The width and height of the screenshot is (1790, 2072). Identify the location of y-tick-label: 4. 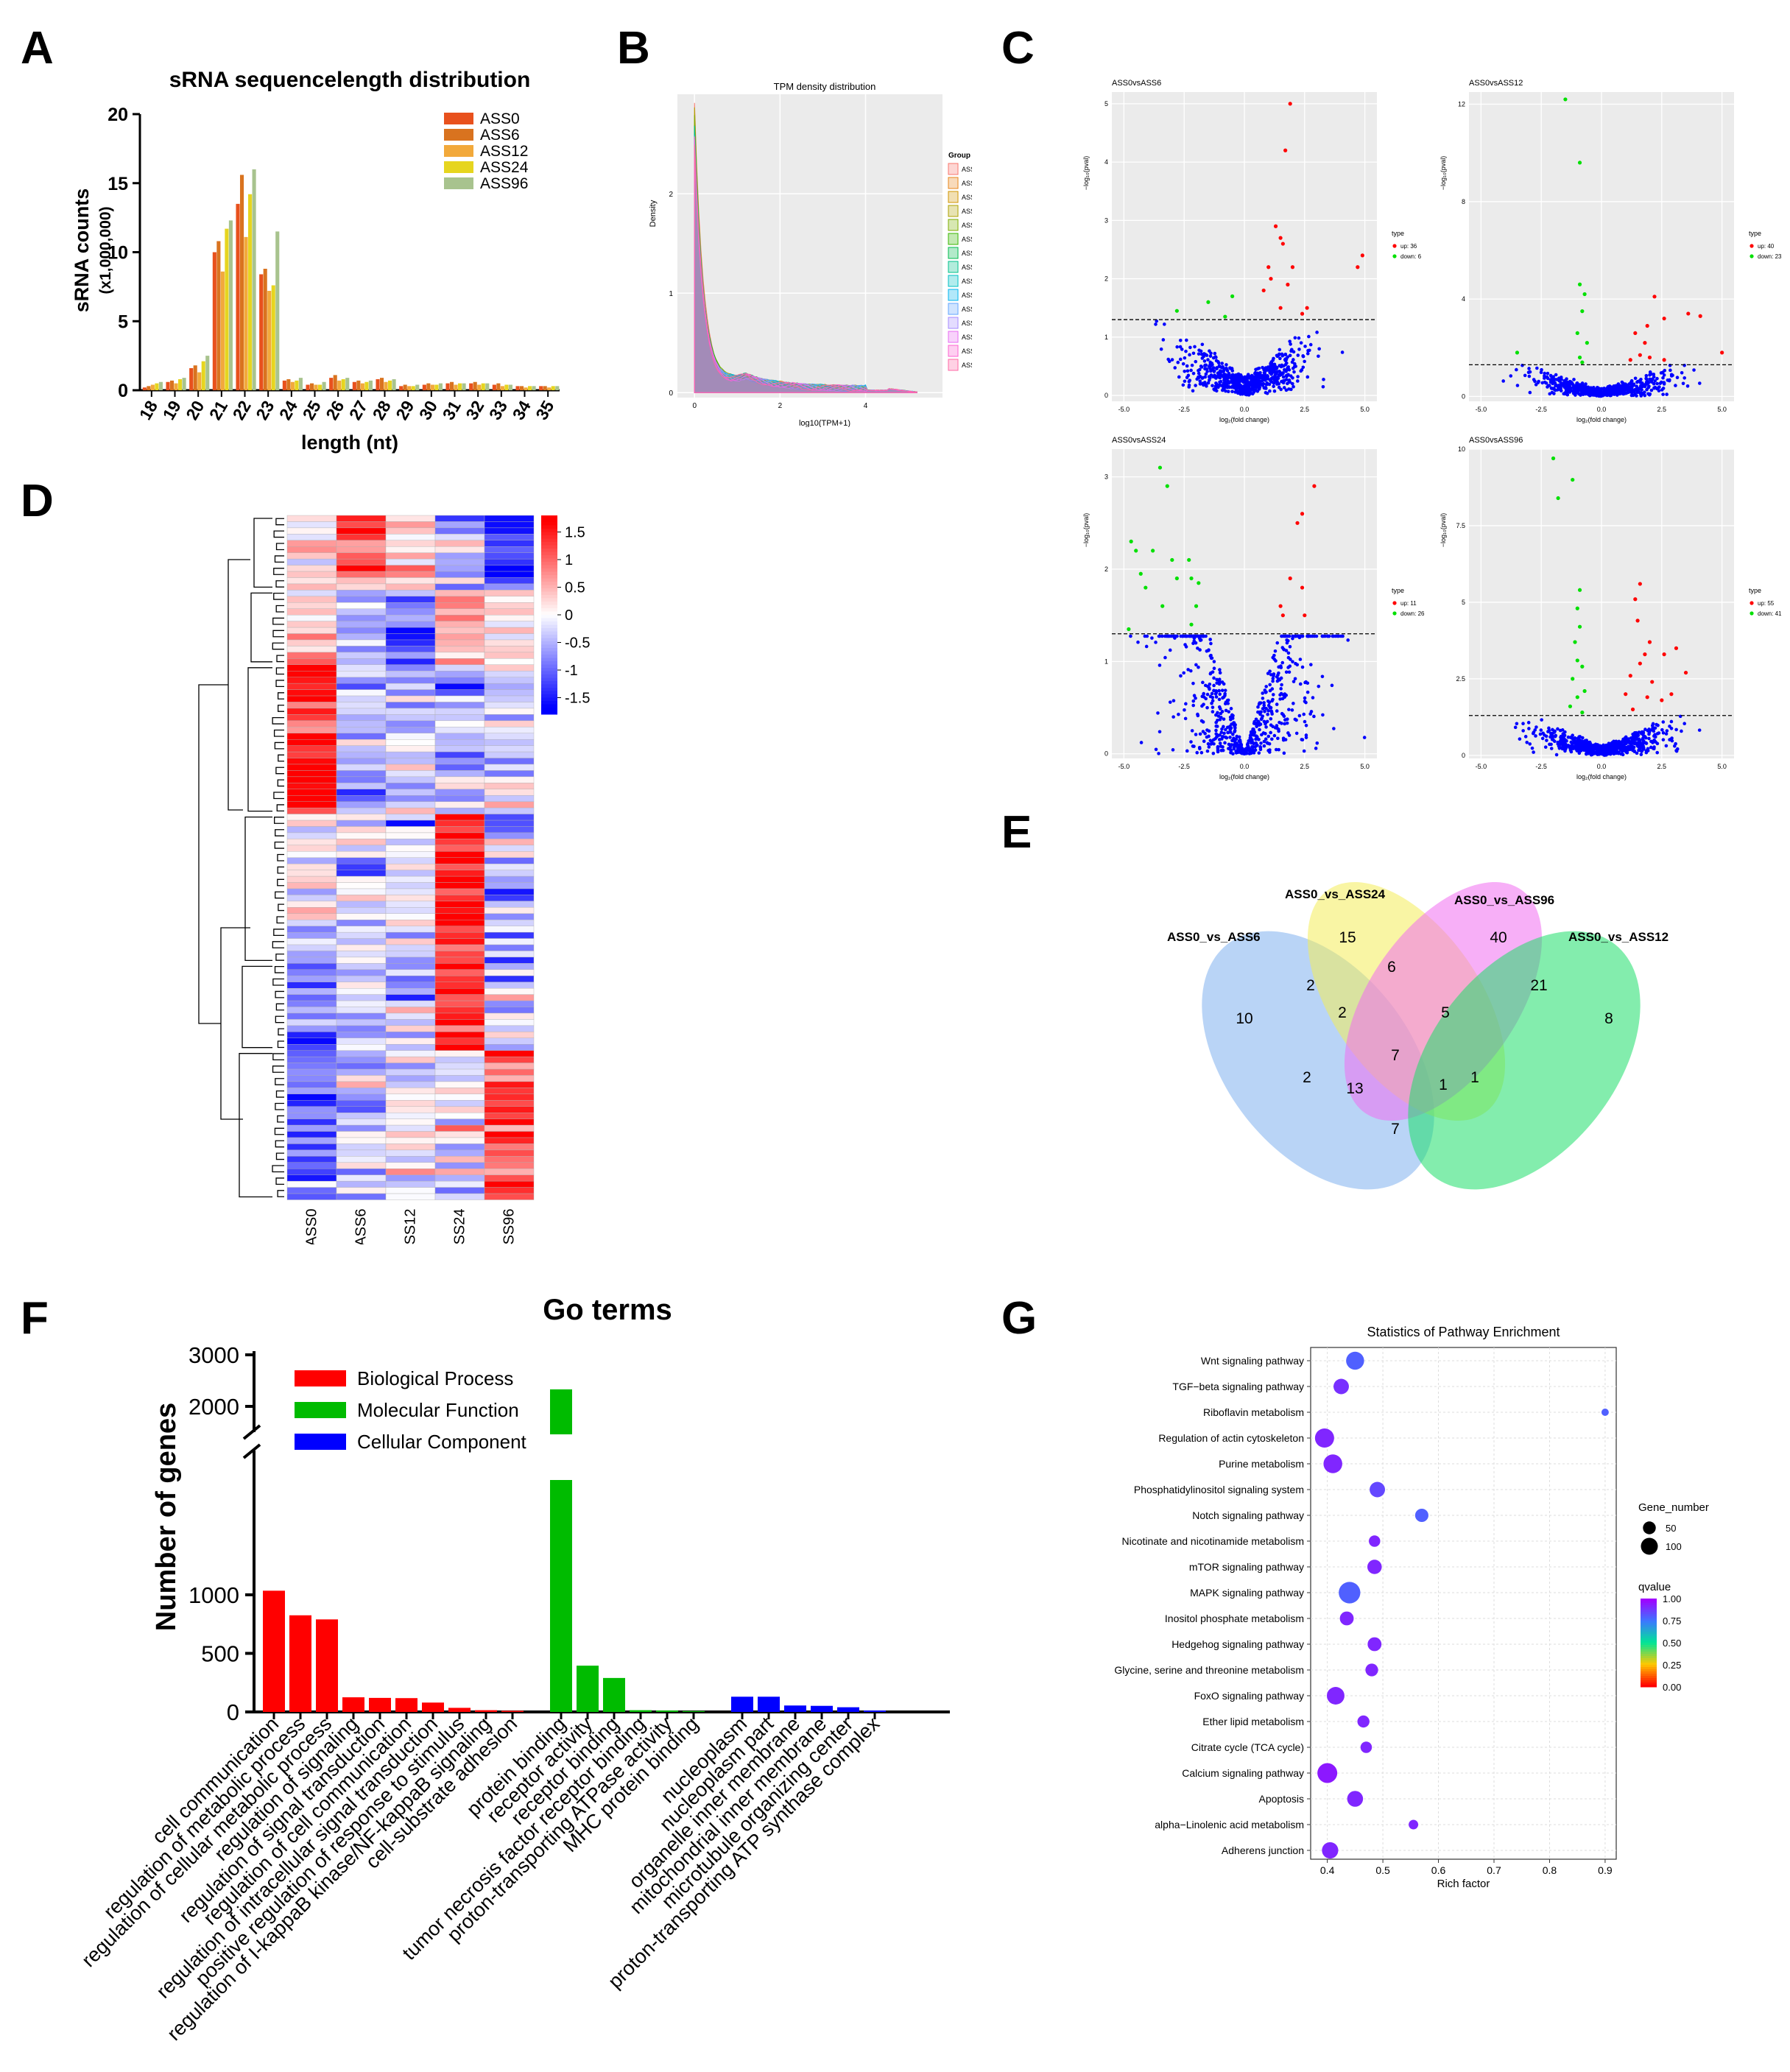
(1106, 162).